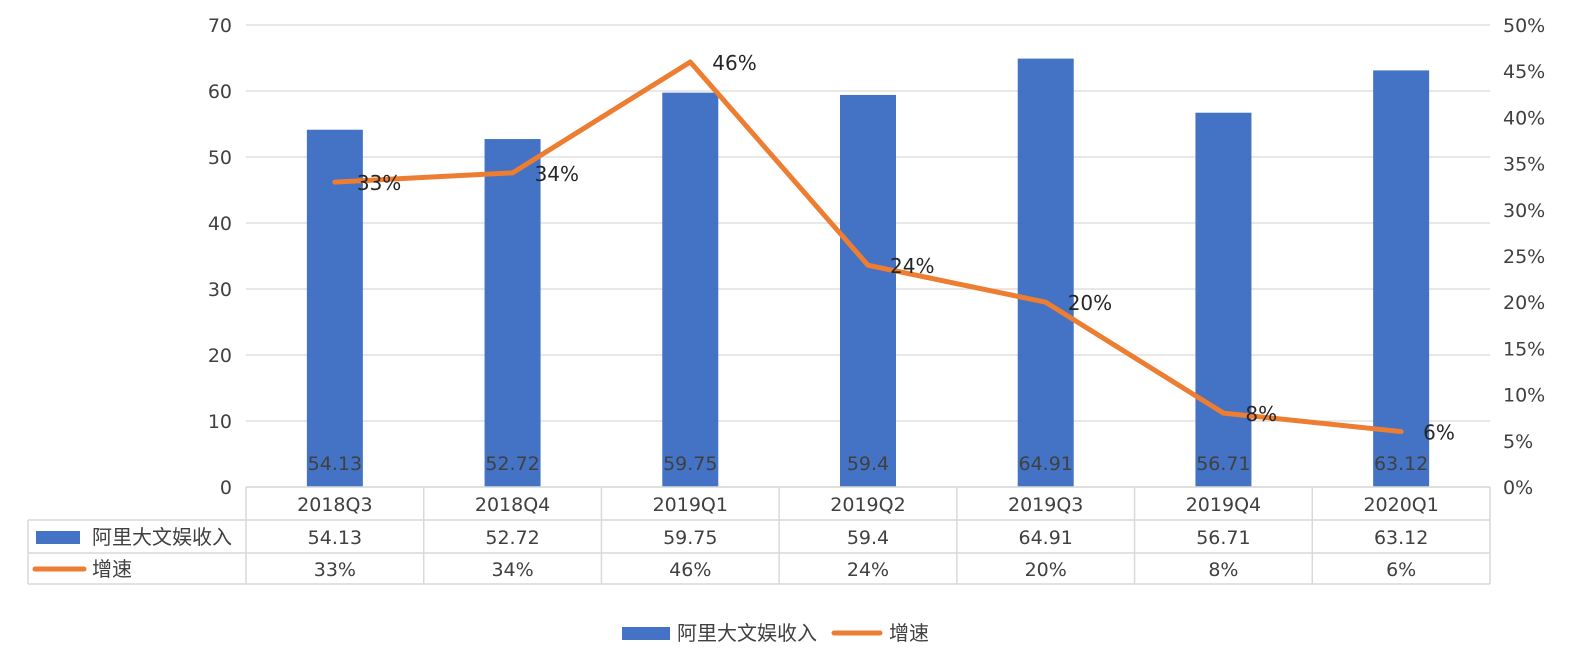 The width and height of the screenshot is (1580, 662). I want to click on left-tick-label: 60, so click(220, 92).